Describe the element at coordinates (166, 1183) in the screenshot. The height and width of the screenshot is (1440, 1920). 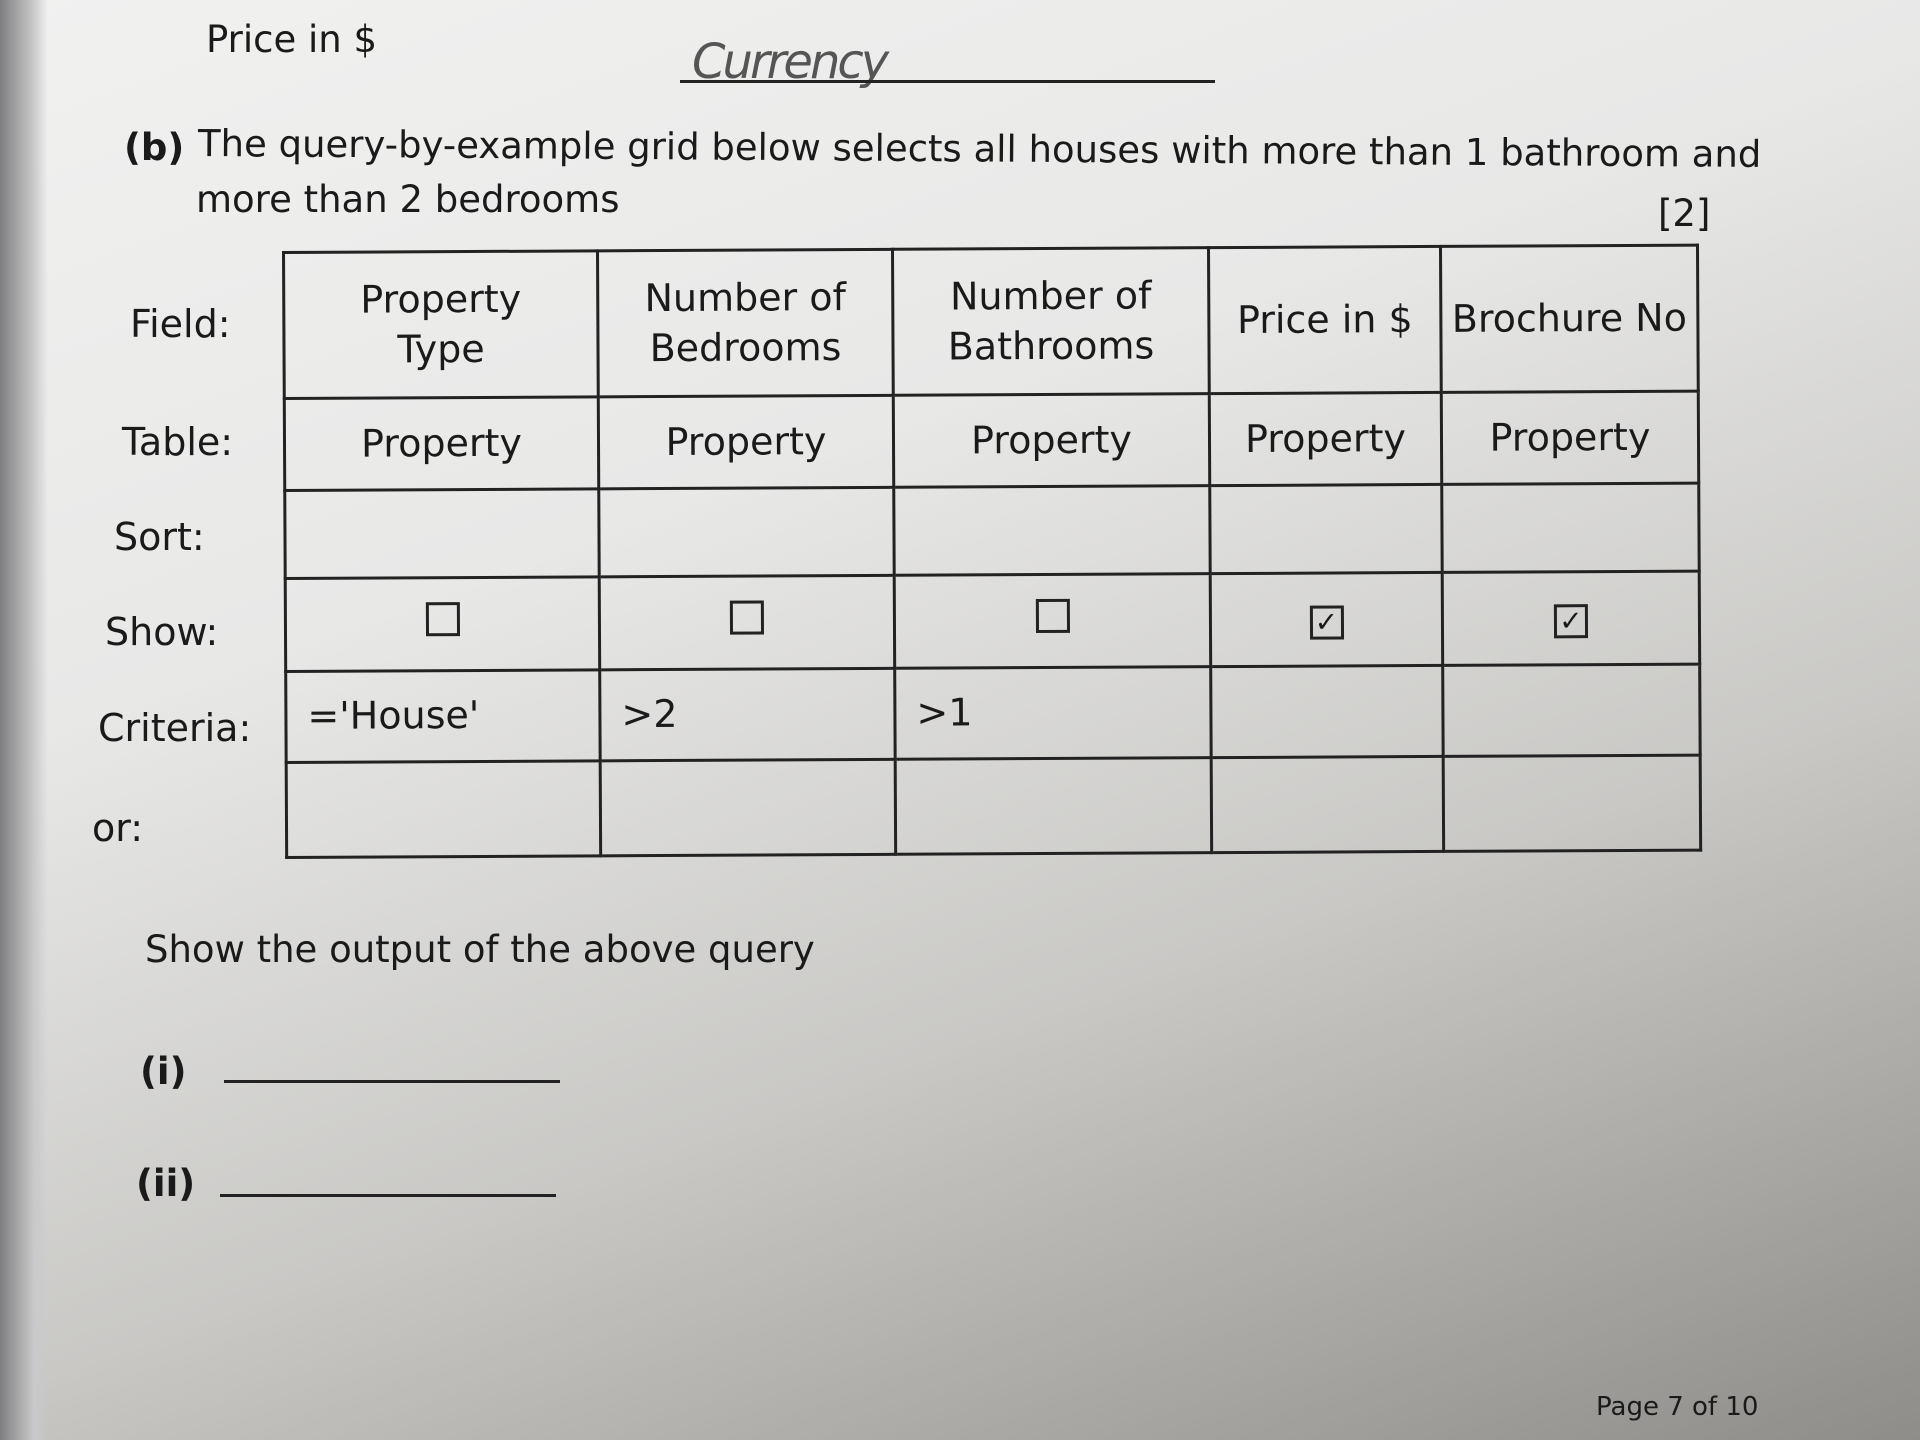
I see `answer-label-ii: (ii)` at that location.